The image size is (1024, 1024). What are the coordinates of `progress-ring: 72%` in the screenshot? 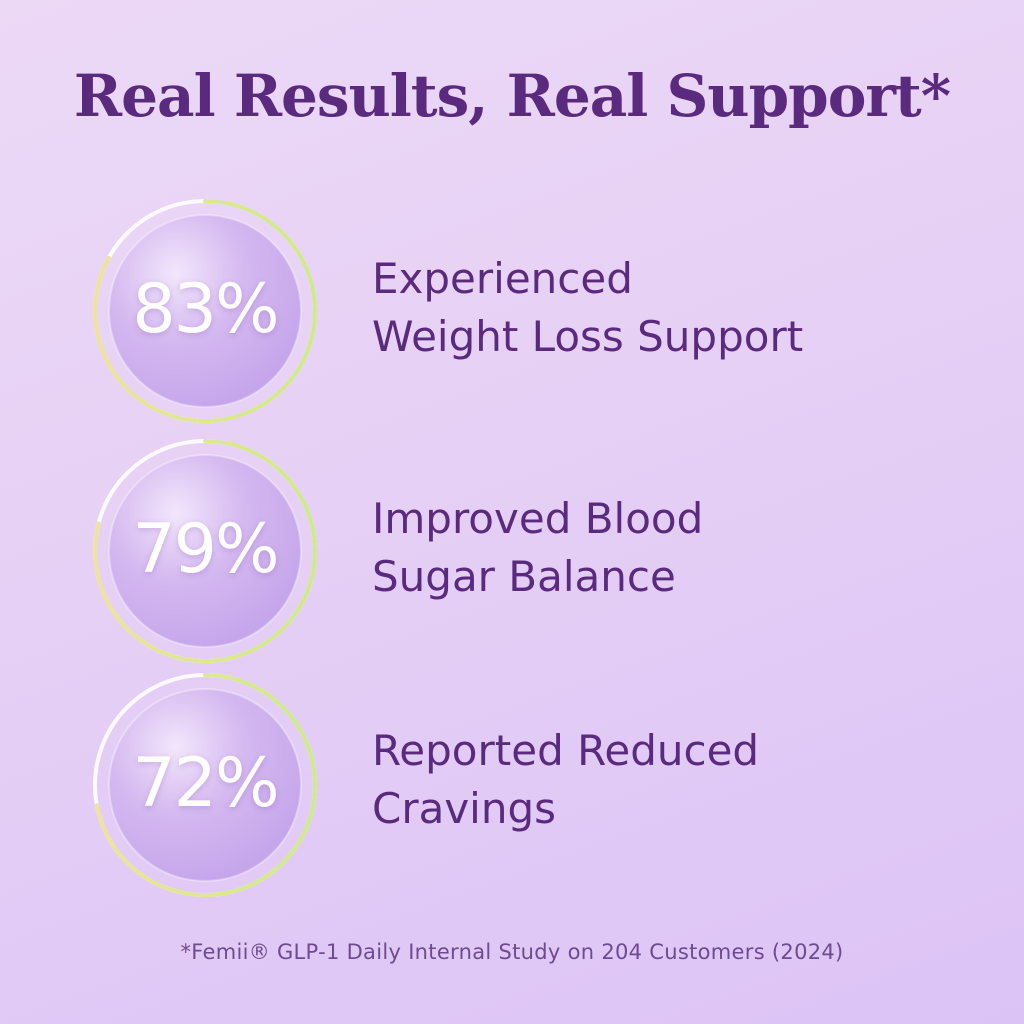 It's located at (205, 785).